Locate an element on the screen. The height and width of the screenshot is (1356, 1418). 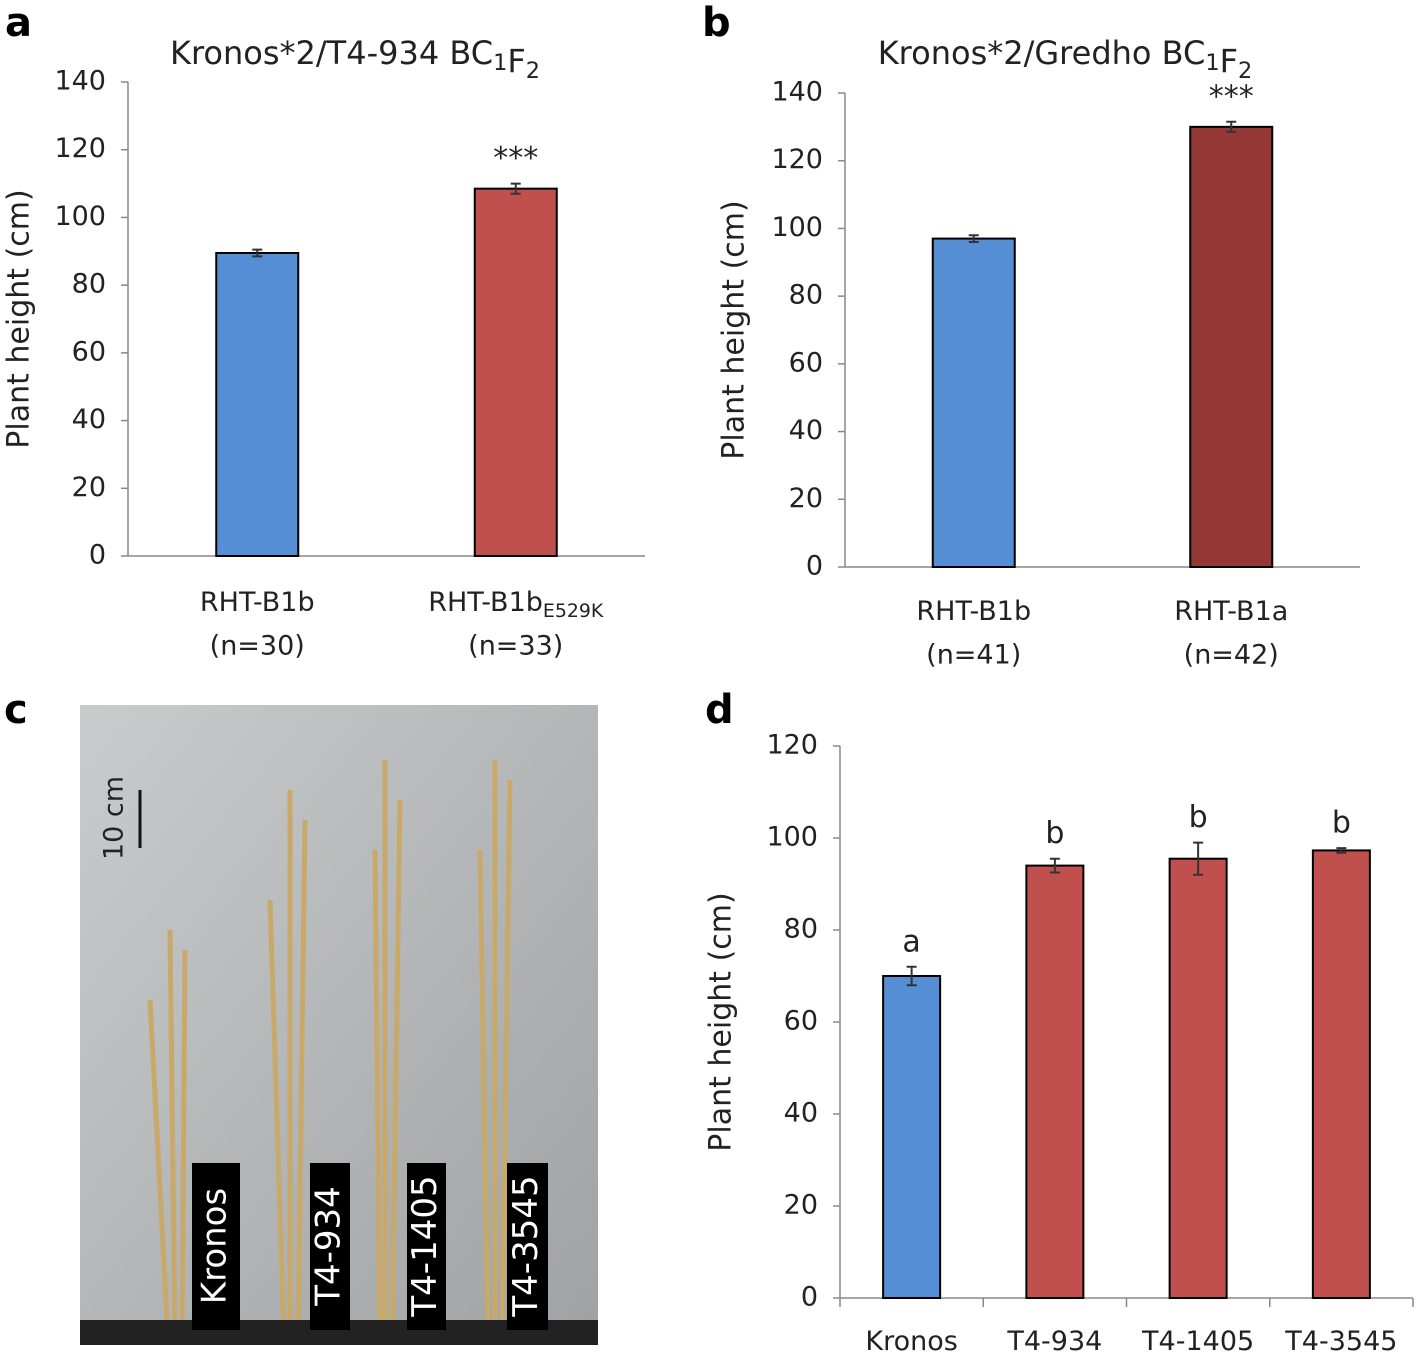
text-part: Kronos*2/Gredho BC is located at coordinates (1042, 53).